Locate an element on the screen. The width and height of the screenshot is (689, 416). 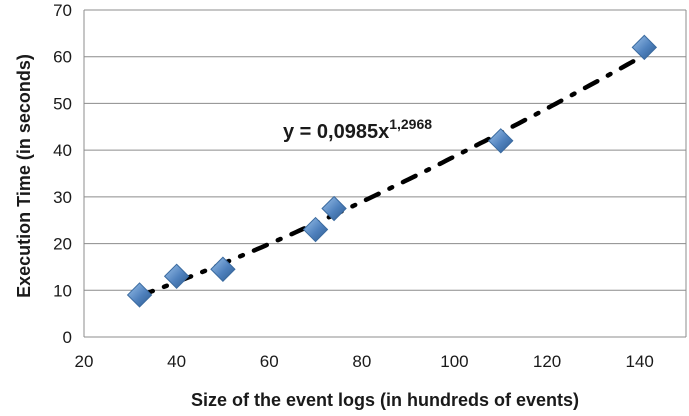
y-tick-label: 50 is located at coordinates (62, 103).